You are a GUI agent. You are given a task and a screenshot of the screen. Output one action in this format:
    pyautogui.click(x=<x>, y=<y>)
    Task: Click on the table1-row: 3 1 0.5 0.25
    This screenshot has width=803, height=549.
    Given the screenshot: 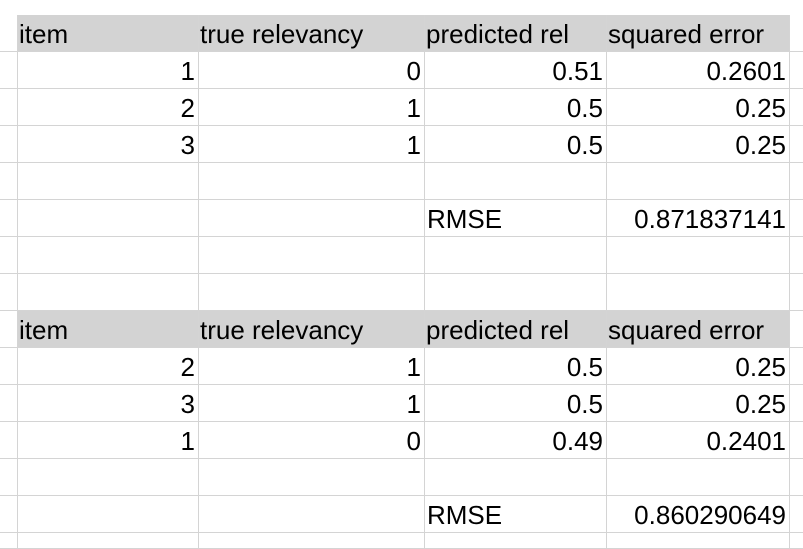 What is the action you would take?
    pyautogui.click(x=401, y=144)
    